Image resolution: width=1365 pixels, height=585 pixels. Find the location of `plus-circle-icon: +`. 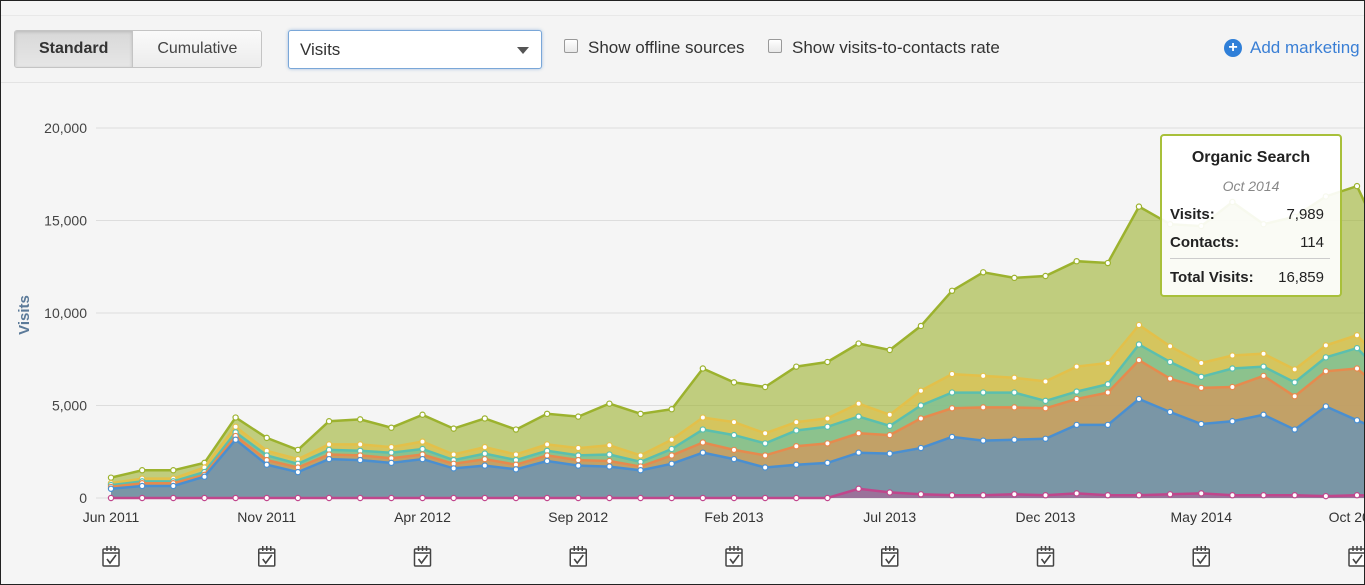

plus-circle-icon: + is located at coordinates (1233, 48).